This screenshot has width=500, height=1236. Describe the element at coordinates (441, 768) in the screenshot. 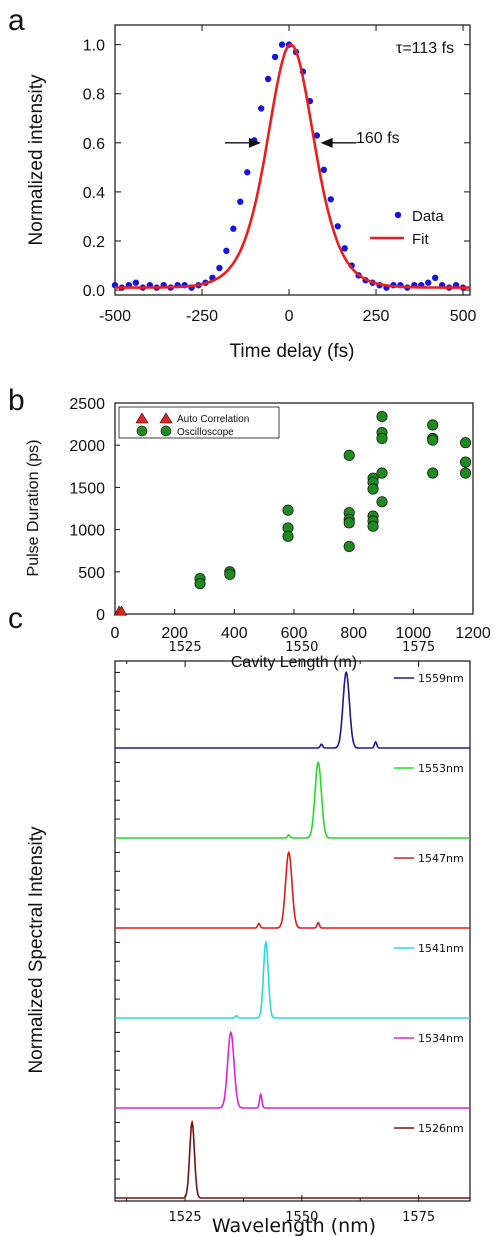

I see `legend-label-1553nm: 1553nm` at that location.